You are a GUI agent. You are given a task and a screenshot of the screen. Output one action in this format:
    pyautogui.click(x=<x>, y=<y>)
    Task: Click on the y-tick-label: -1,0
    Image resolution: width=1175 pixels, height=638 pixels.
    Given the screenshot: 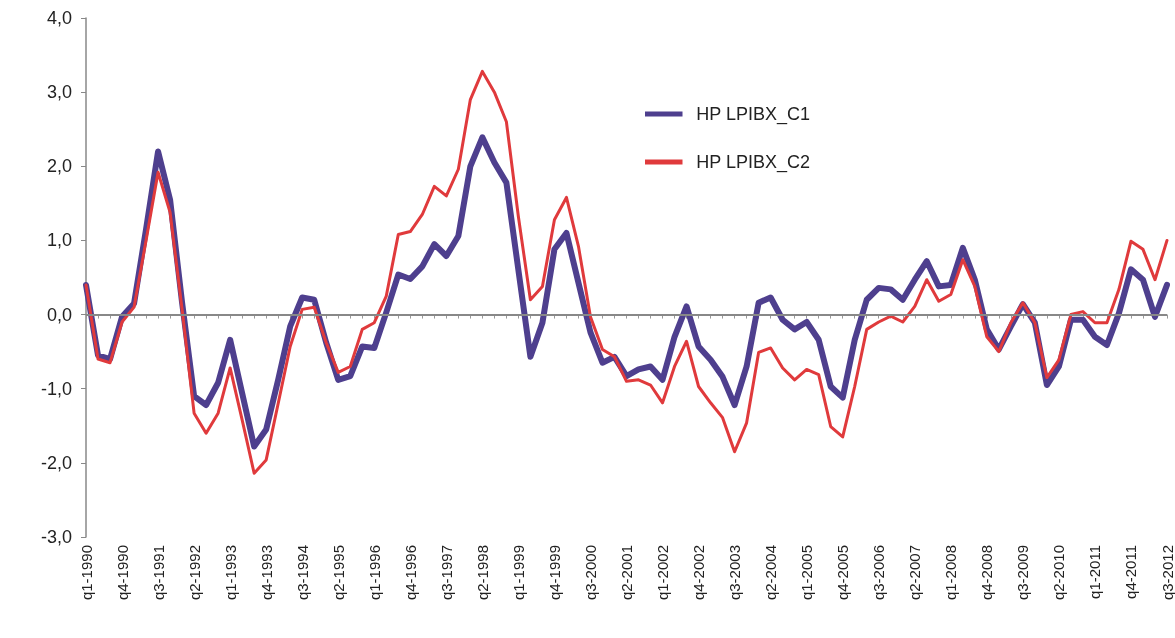 What is the action you would take?
    pyautogui.click(x=56, y=388)
    